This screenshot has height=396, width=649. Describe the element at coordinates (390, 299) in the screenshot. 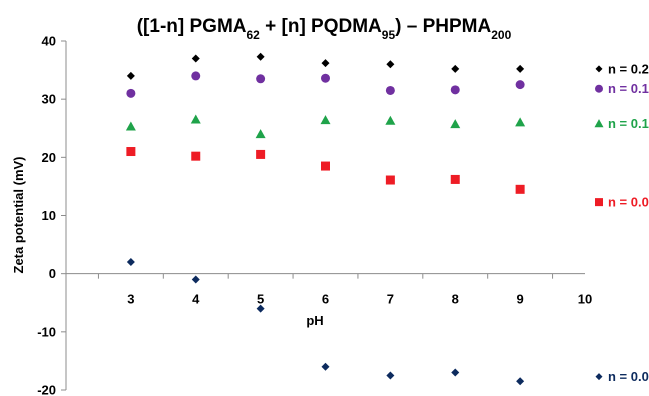

I see `x-tick-label: 7` at that location.